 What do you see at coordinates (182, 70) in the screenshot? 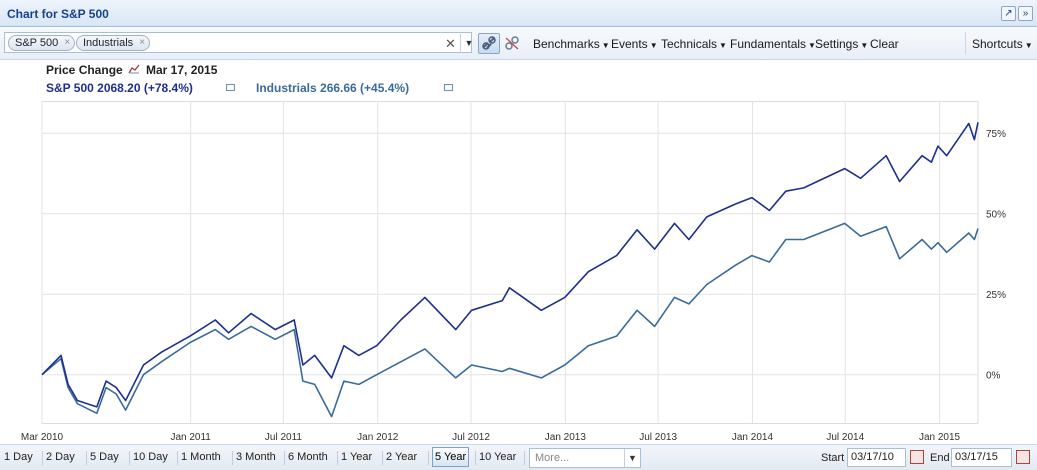
I see `legend-date: Mar 17, 2015` at bounding box center [182, 70].